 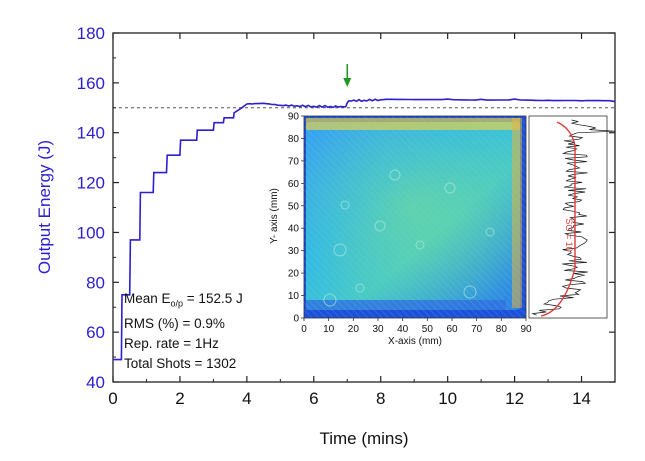 What do you see at coordinates (380, 398) in the screenshot?
I see `x-tick-label: 8` at bounding box center [380, 398].